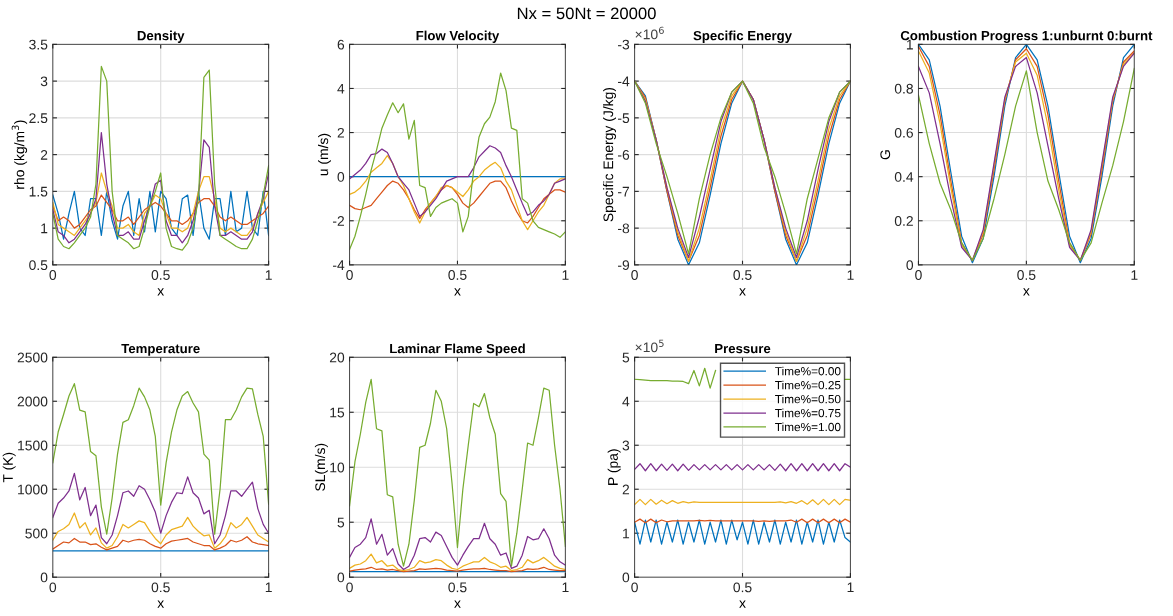  I want to click on text: ×10$^{6}$, so click(649, 33).